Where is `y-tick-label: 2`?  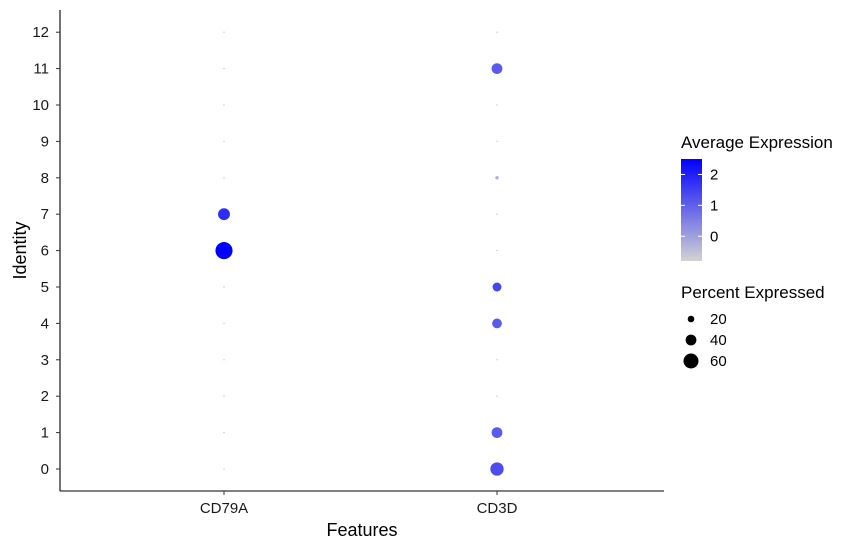 y-tick-label: 2 is located at coordinates (45, 396).